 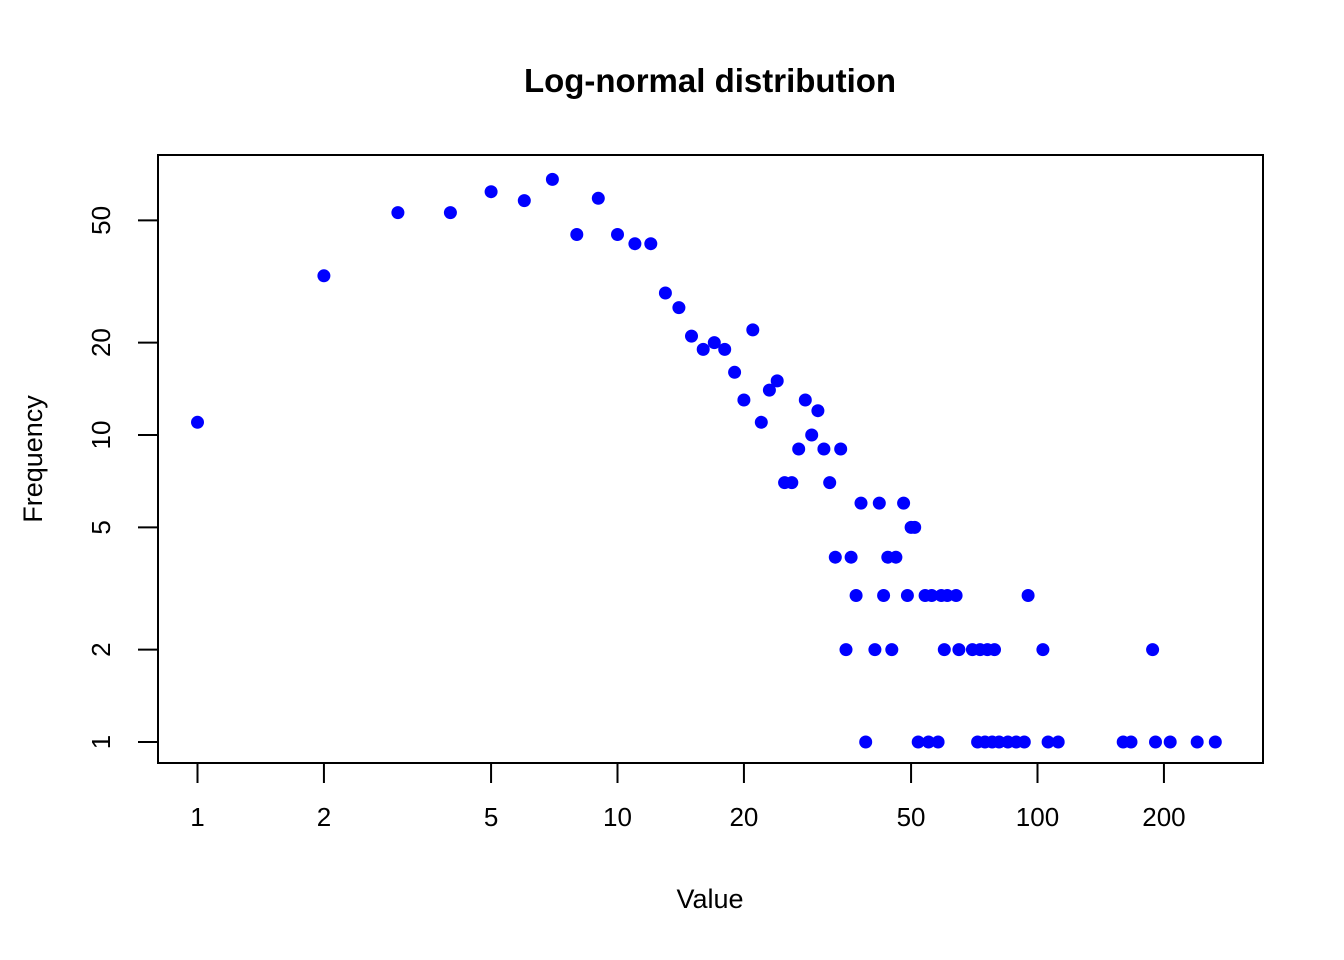 I want to click on y-tick-label: 5, so click(x=101, y=527).